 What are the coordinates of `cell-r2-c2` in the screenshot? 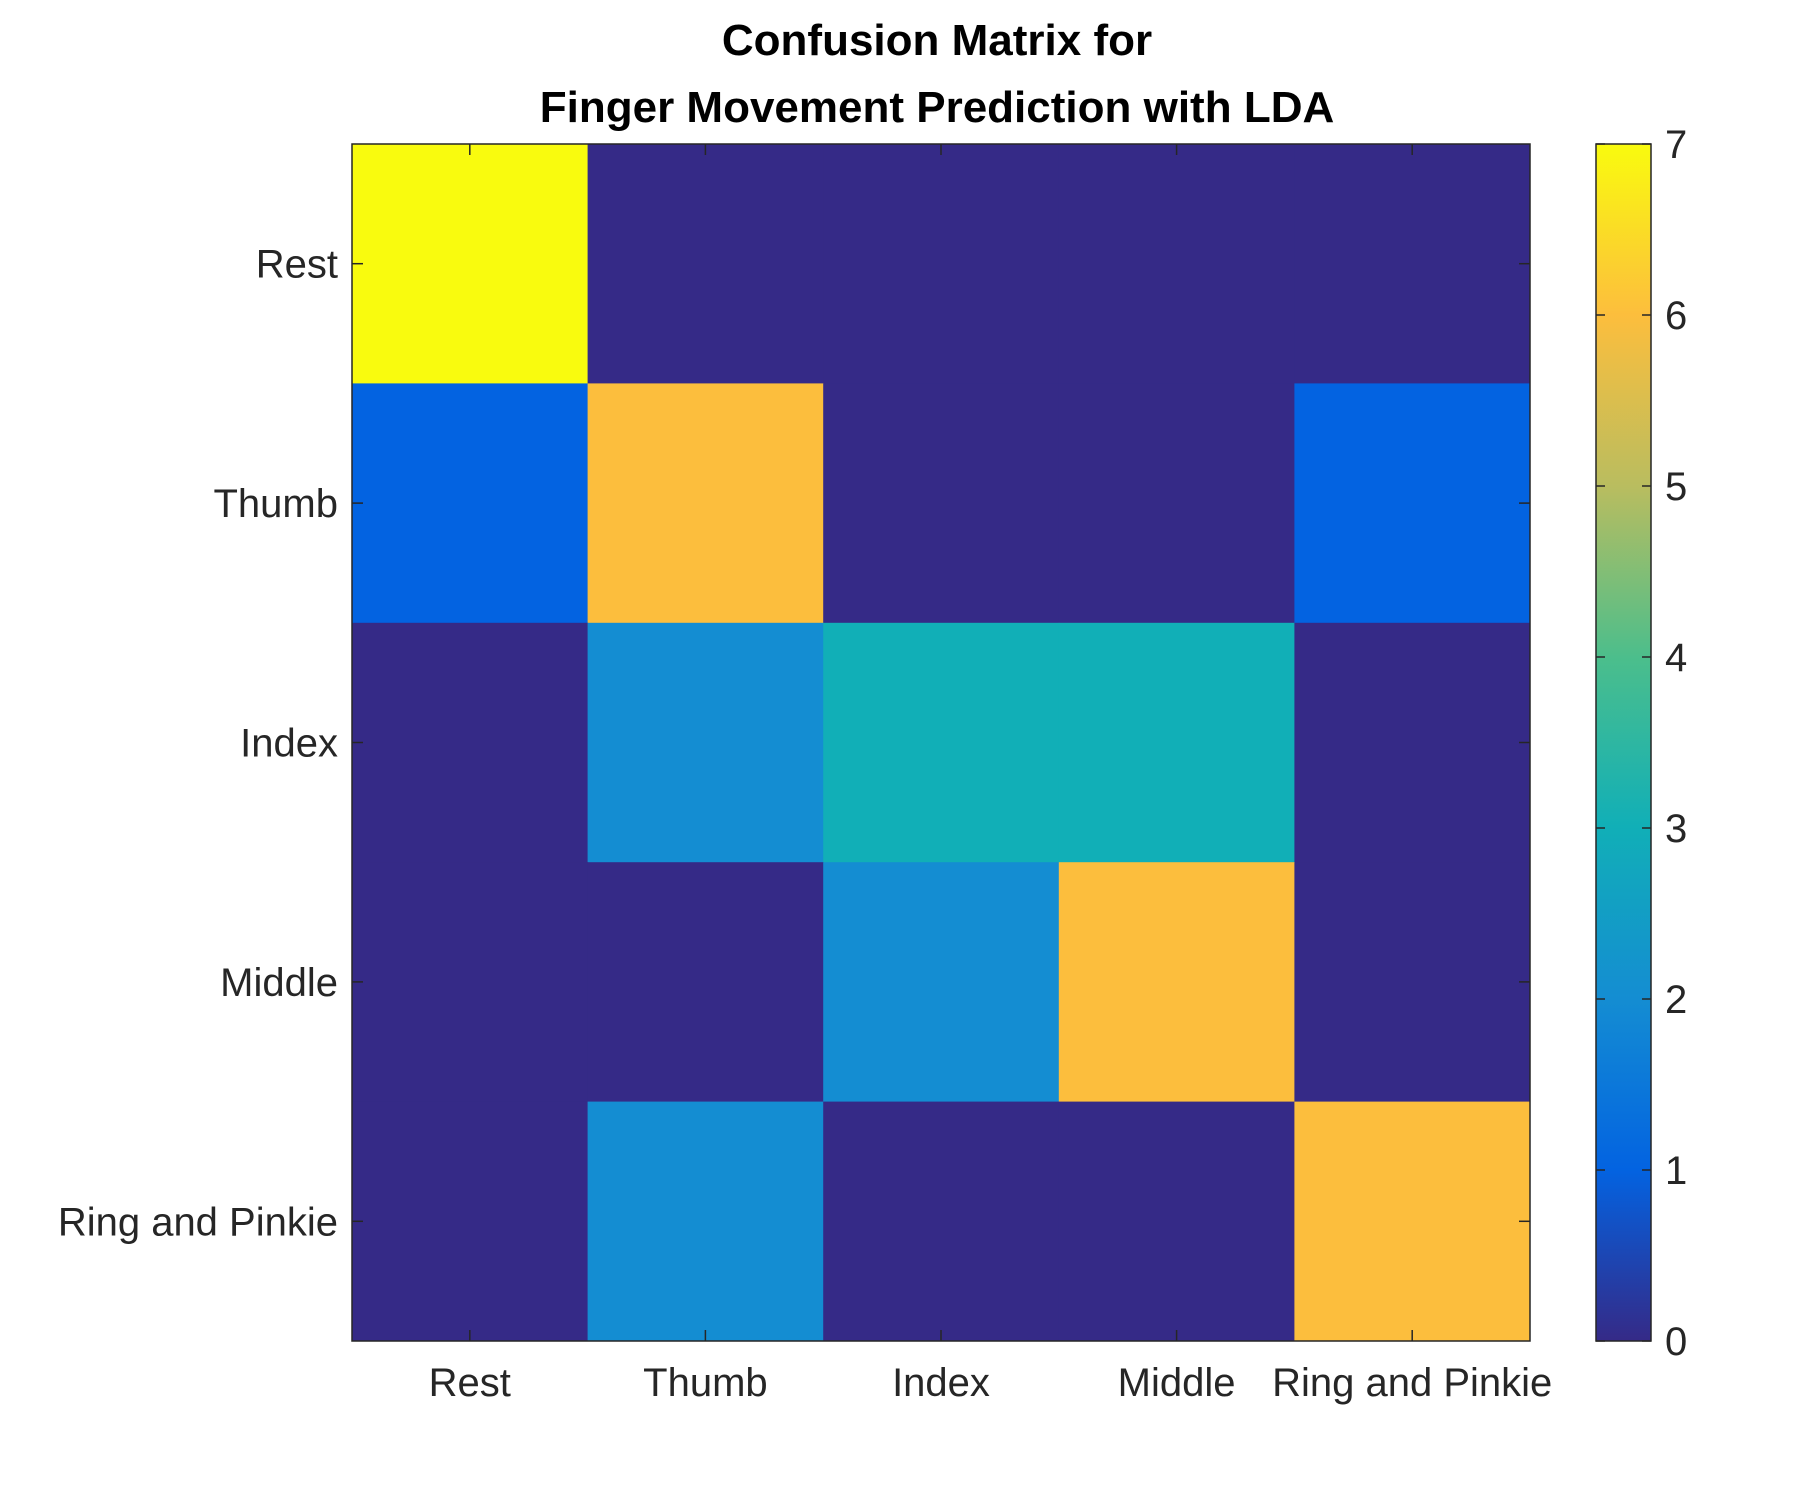 It's located at (941, 742).